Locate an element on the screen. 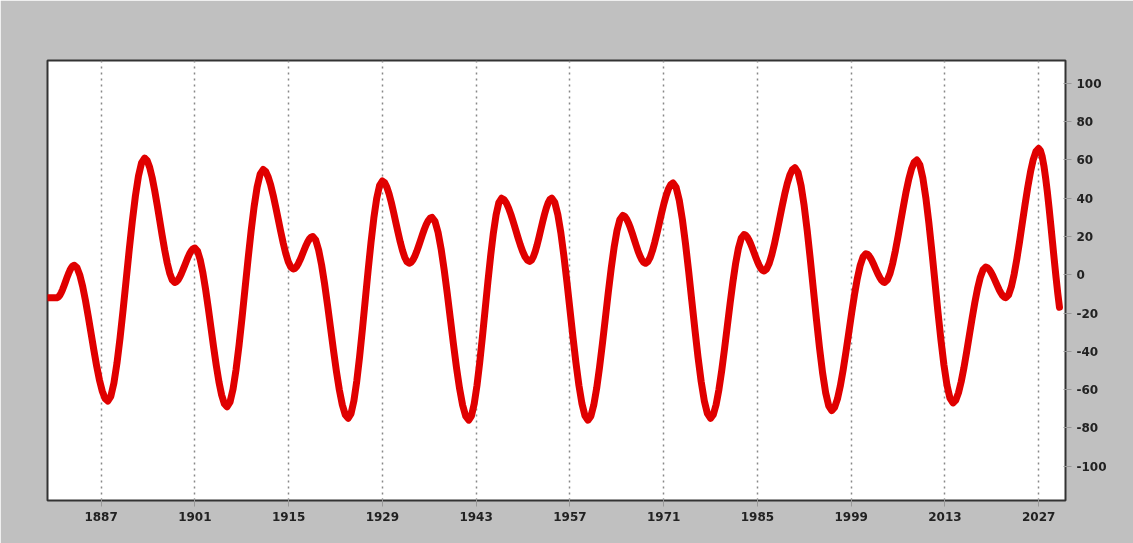 The height and width of the screenshot is (543, 1133). y-tick-label: -80 is located at coordinates (1087, 428).